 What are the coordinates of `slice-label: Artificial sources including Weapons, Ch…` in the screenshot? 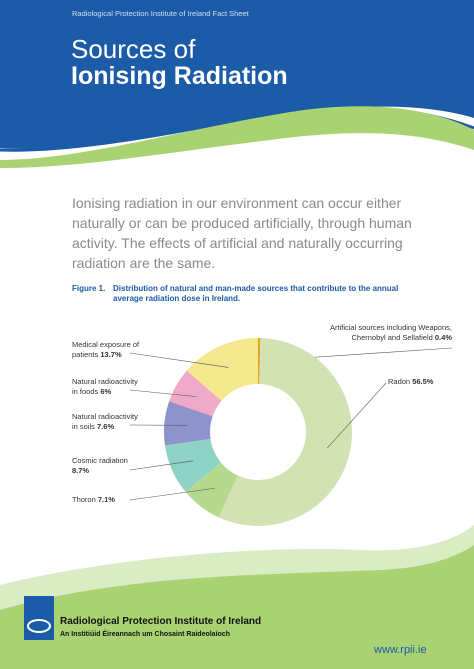 It's located at (376, 333).